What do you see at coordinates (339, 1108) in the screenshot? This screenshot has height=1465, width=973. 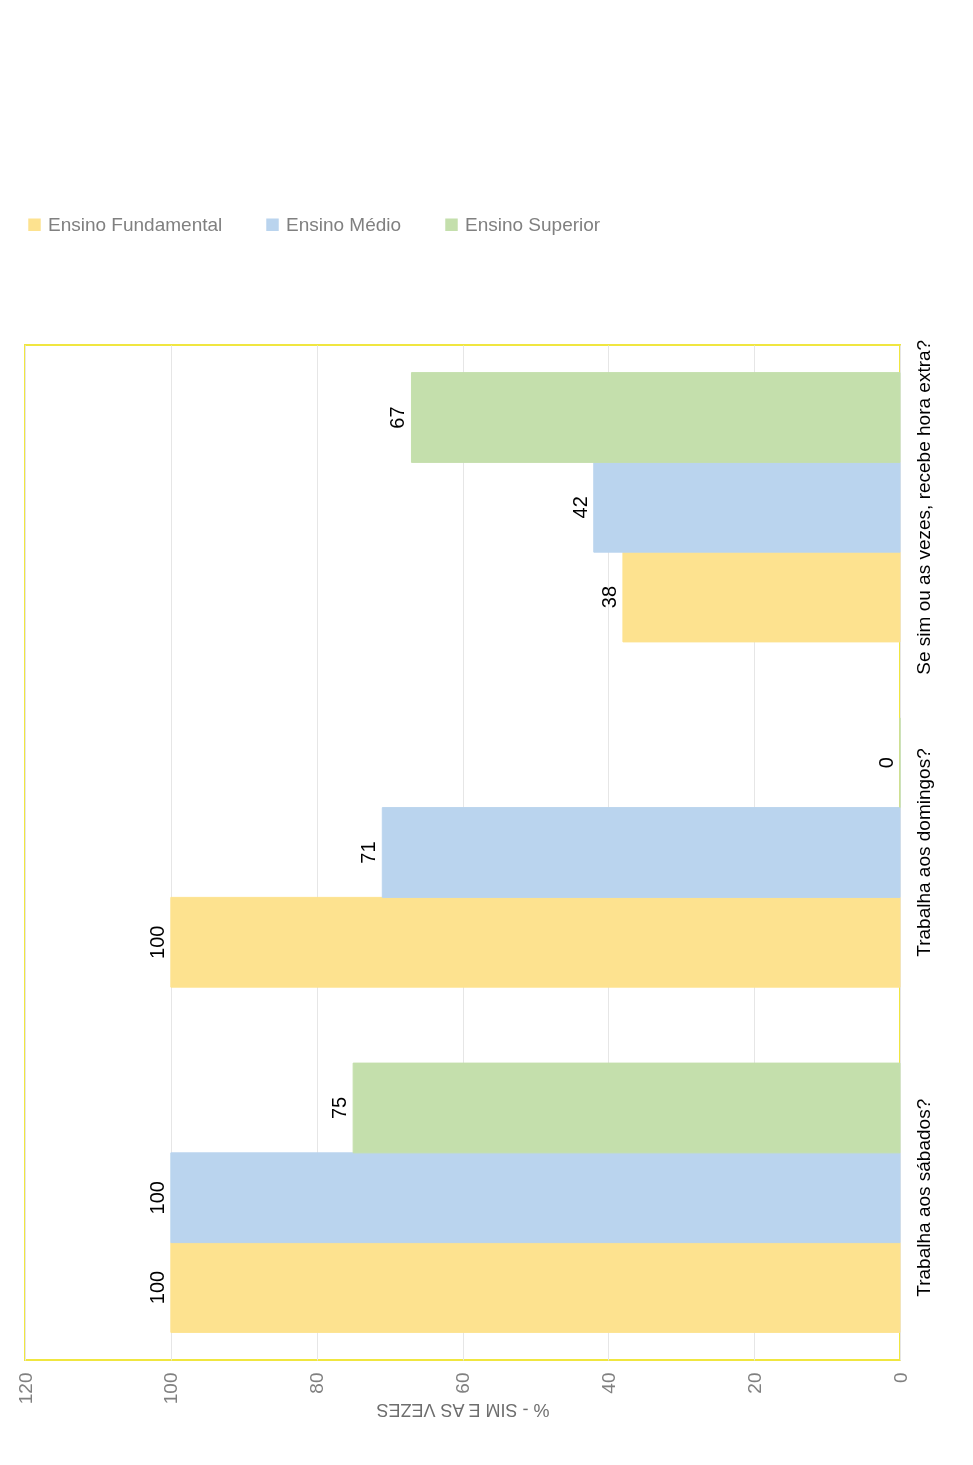 I see `data-label: 75` at bounding box center [339, 1108].